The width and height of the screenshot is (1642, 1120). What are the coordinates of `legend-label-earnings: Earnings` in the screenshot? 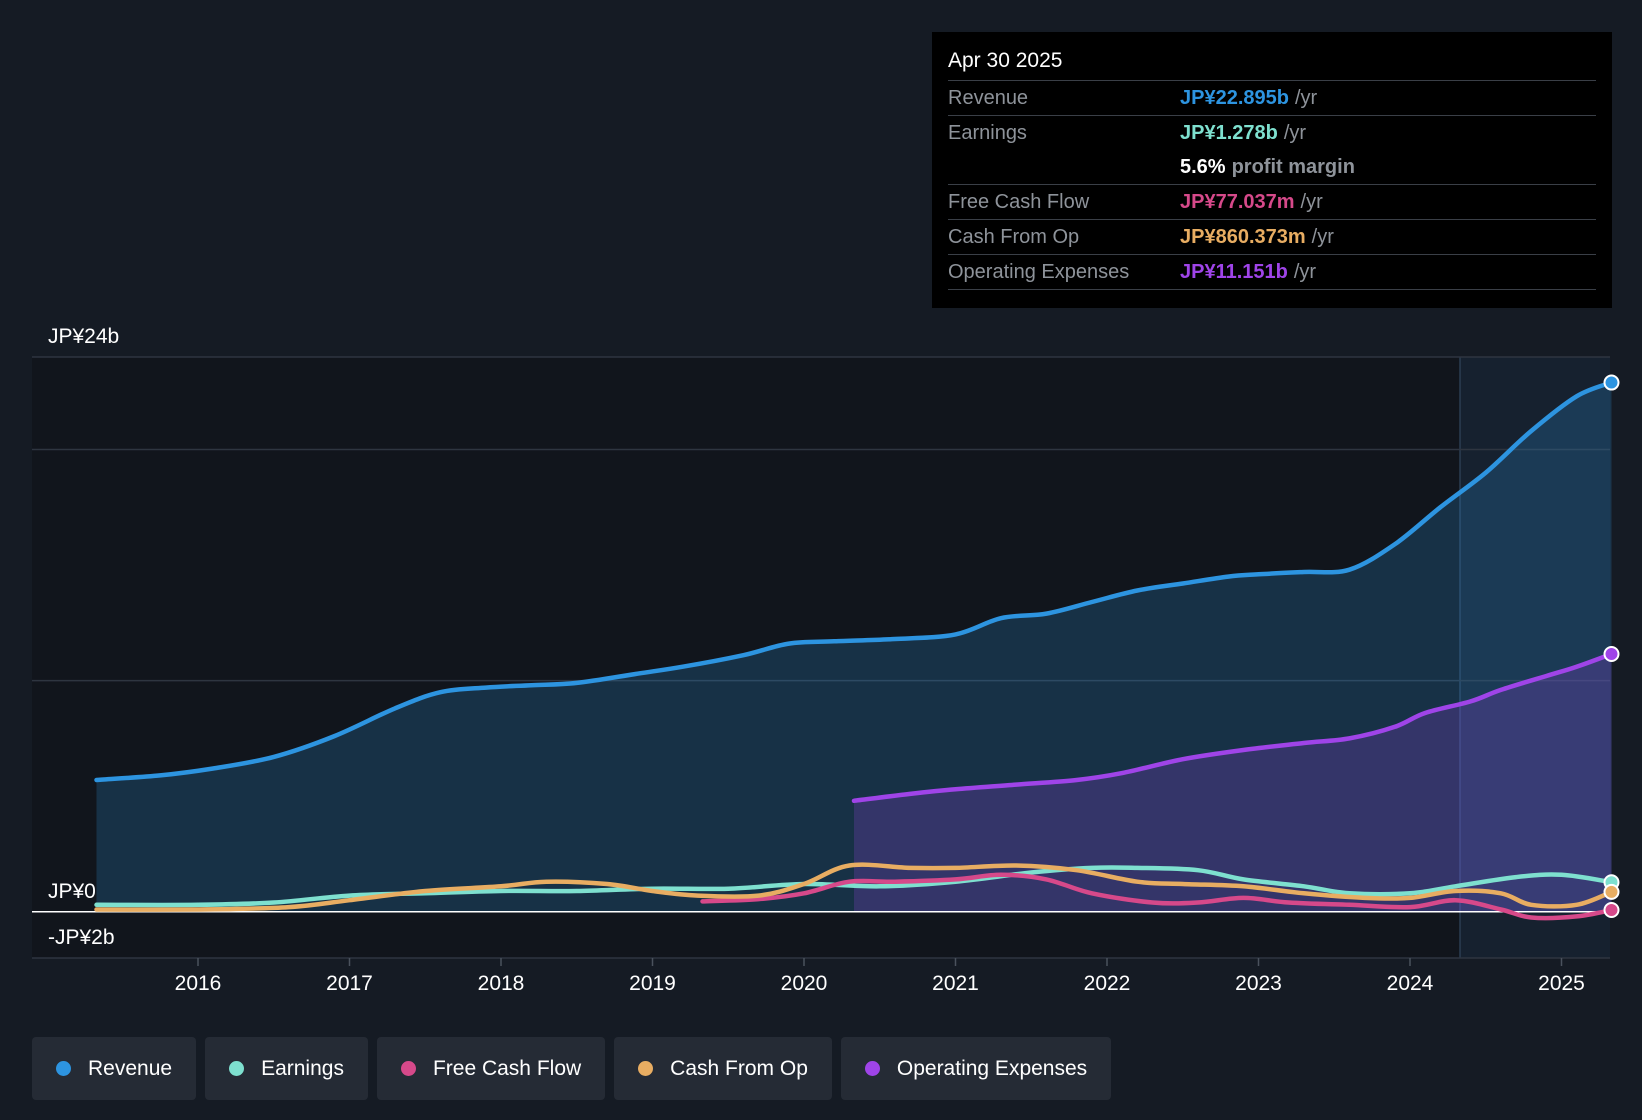 It's located at (302, 1068).